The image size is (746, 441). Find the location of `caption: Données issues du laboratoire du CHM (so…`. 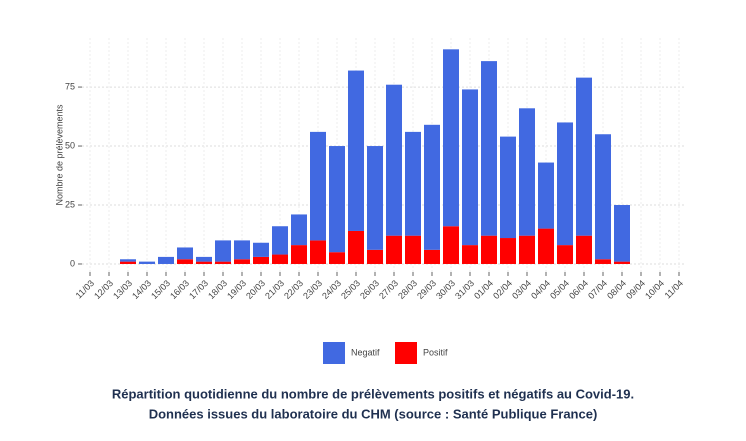

caption: Données issues du laboratoire du CHM (so… is located at coordinates (373, 413).